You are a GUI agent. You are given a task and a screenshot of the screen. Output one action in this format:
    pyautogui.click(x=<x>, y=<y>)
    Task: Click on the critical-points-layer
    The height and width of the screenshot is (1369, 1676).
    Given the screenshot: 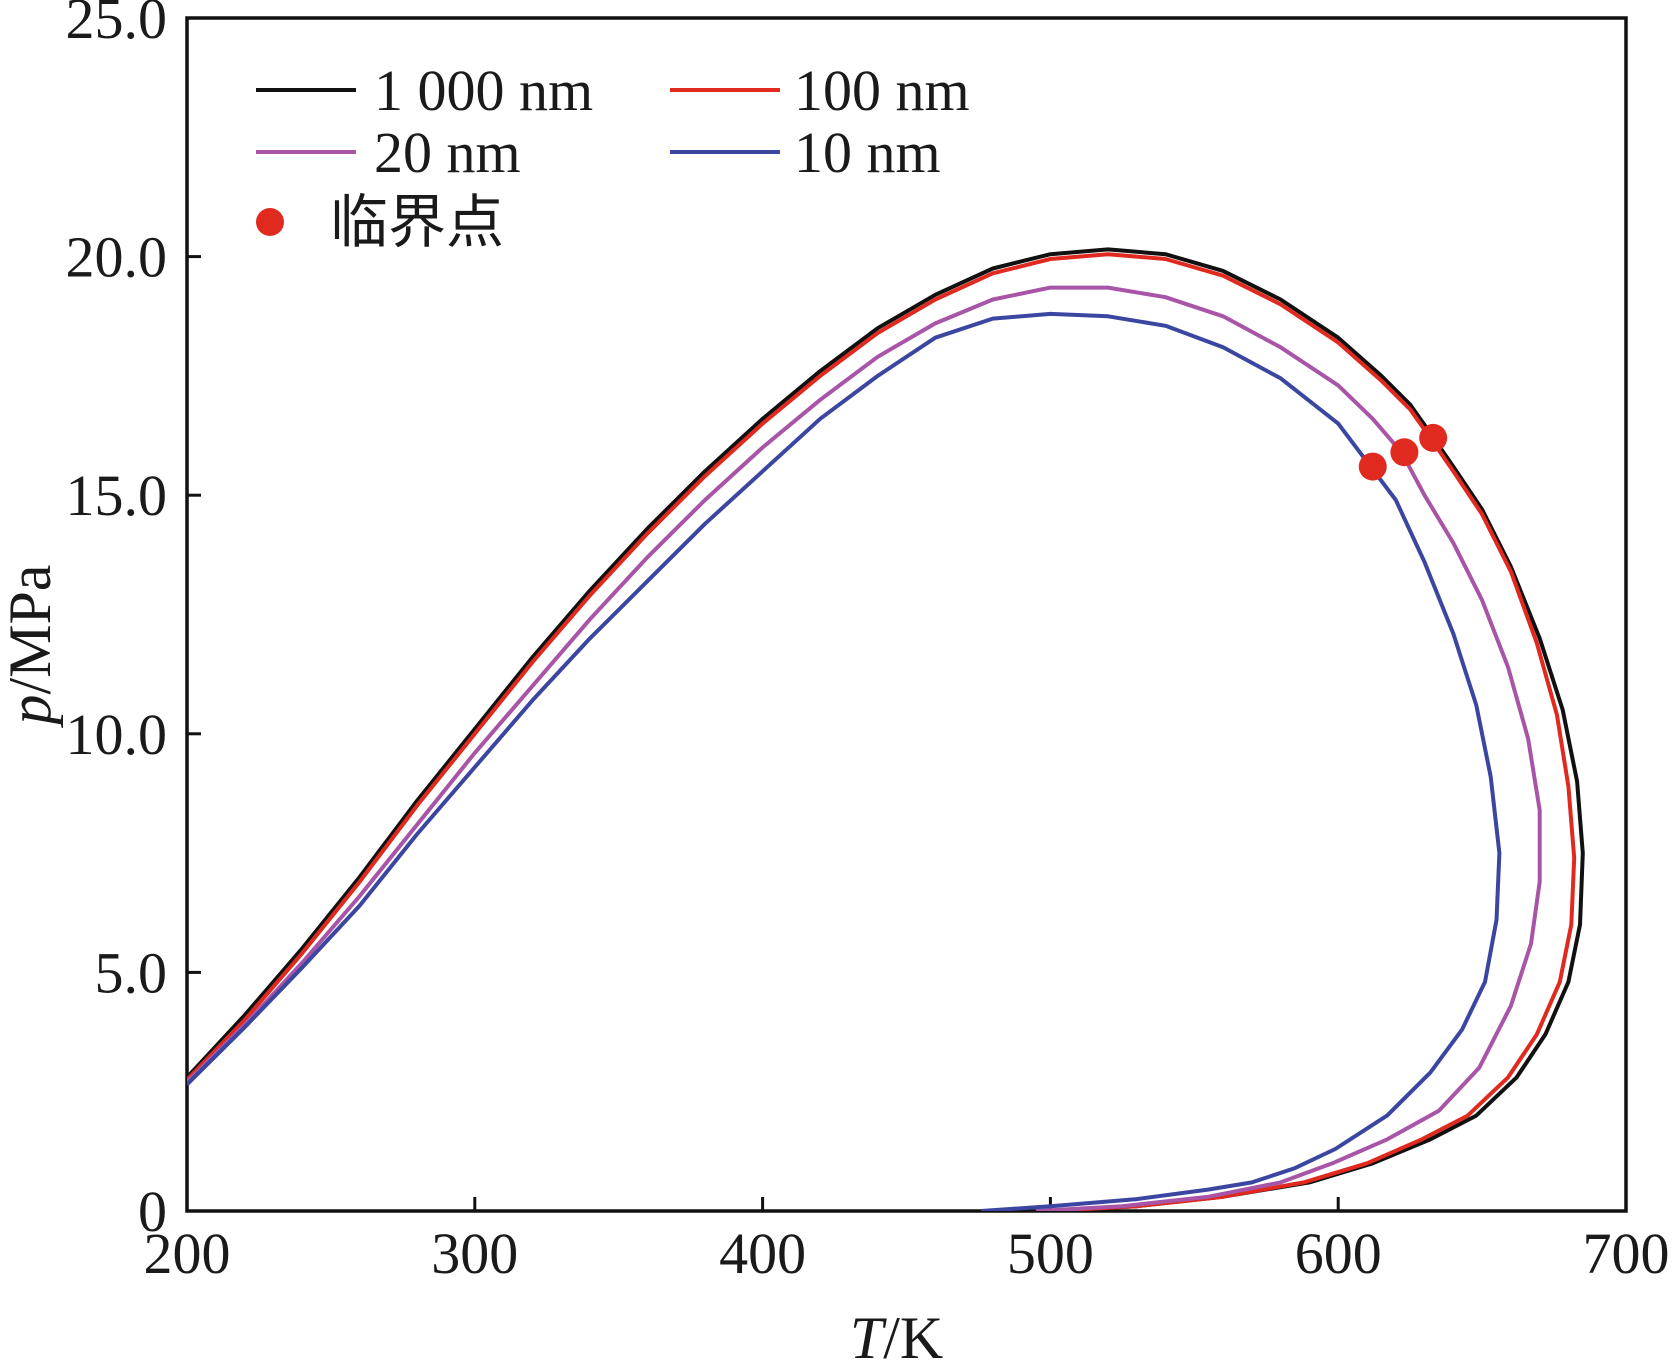 What is the action you would take?
    pyautogui.click(x=1403, y=452)
    